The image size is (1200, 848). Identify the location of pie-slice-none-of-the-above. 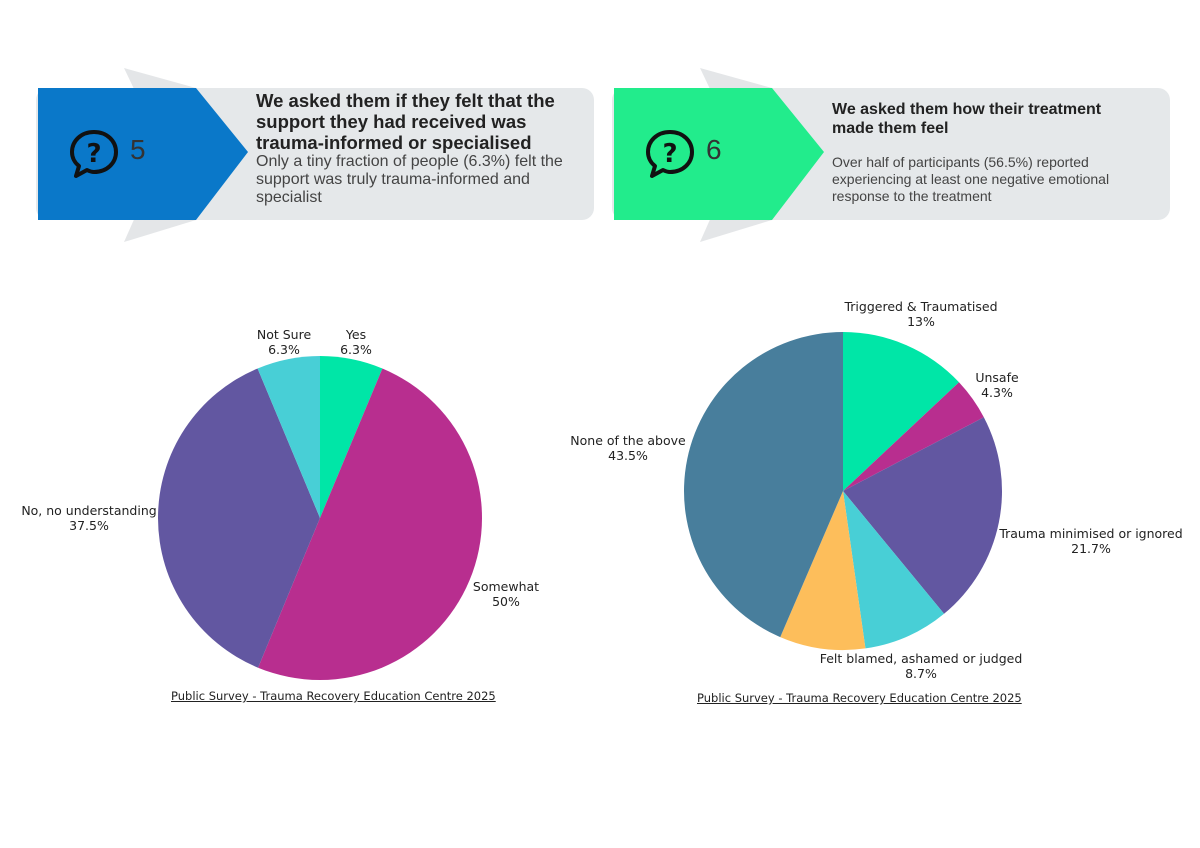
(763, 485).